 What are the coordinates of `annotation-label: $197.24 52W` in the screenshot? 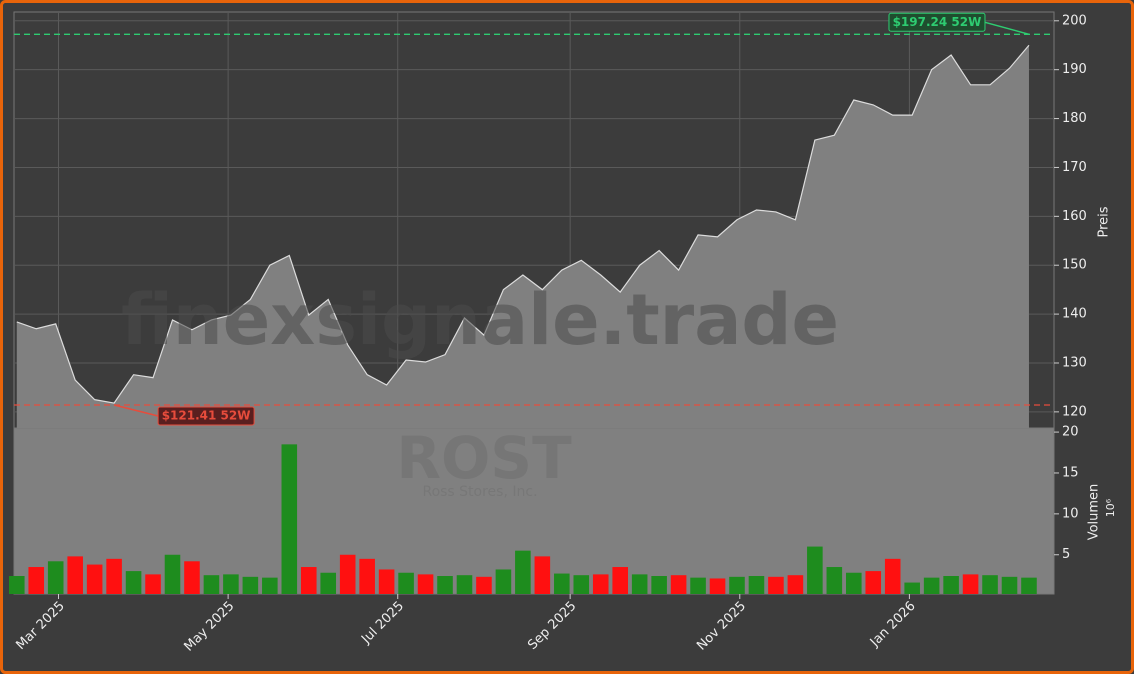 It's located at (937, 22).